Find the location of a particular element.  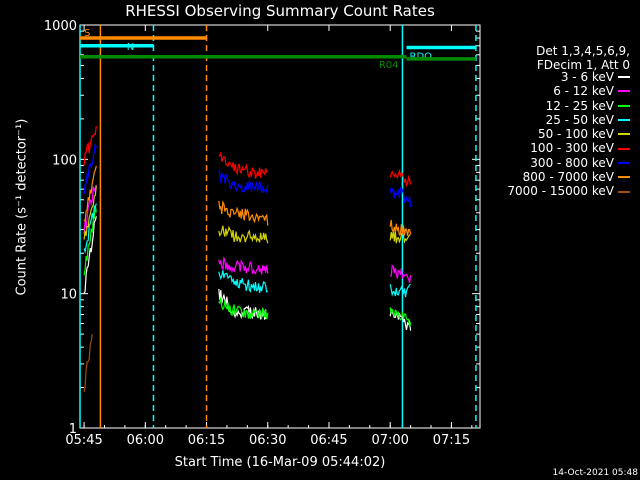

legend-label: 12 - 25 keV is located at coordinates (579, 105).